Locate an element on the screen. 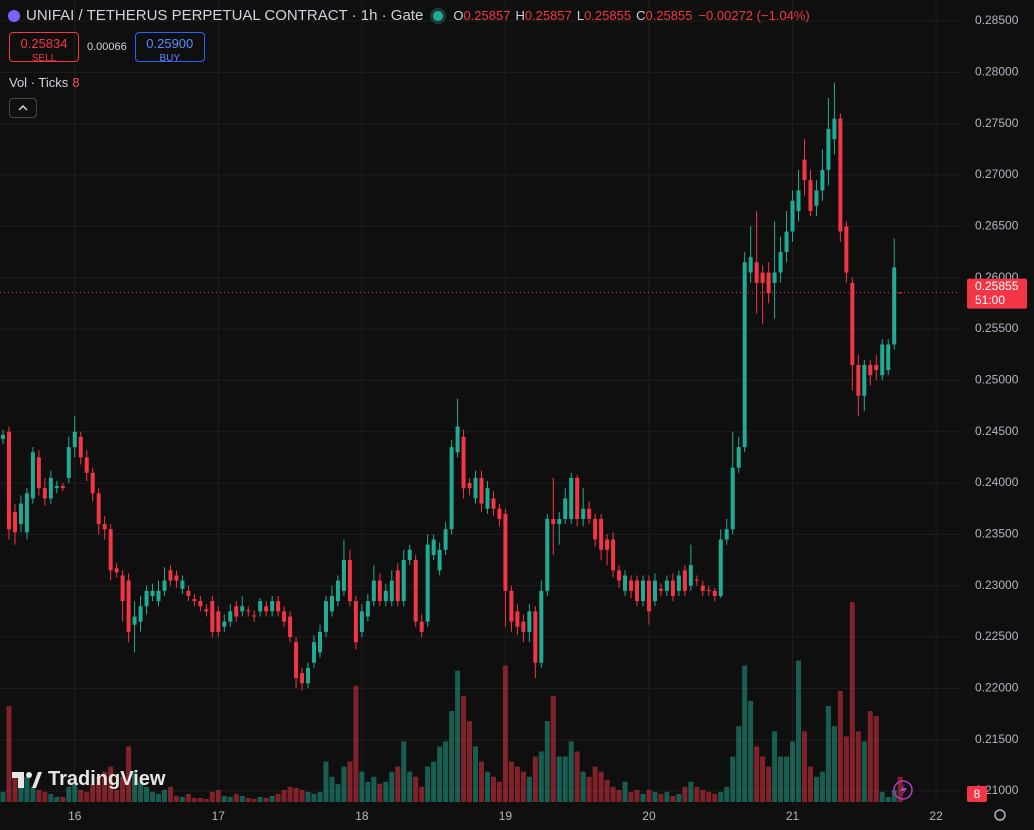 This screenshot has width=1034, height=830. x-tick-label: 22 is located at coordinates (936, 816).